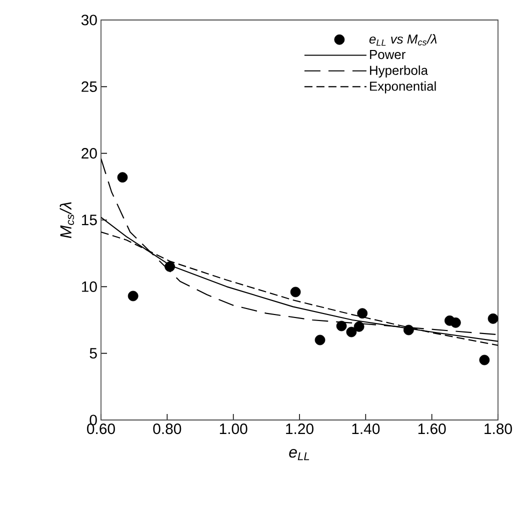 This screenshot has height=508, width=527. What do you see at coordinates (399, 71) in the screenshot?
I see `legend-label: Hyperbola` at bounding box center [399, 71].